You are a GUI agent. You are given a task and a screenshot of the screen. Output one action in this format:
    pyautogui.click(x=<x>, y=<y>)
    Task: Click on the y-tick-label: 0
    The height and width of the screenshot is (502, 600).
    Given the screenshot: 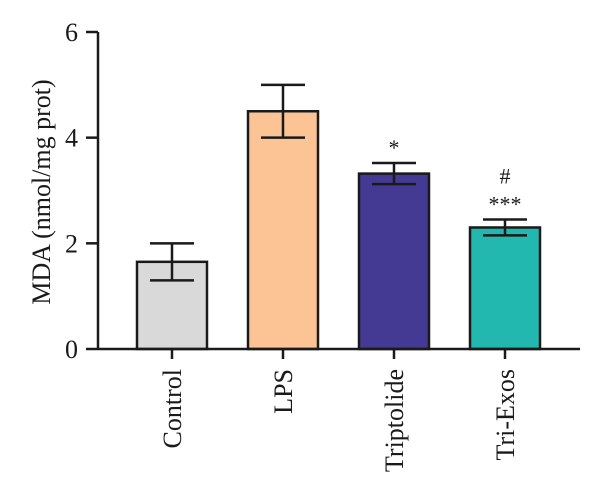 What is the action you would take?
    pyautogui.click(x=71, y=349)
    